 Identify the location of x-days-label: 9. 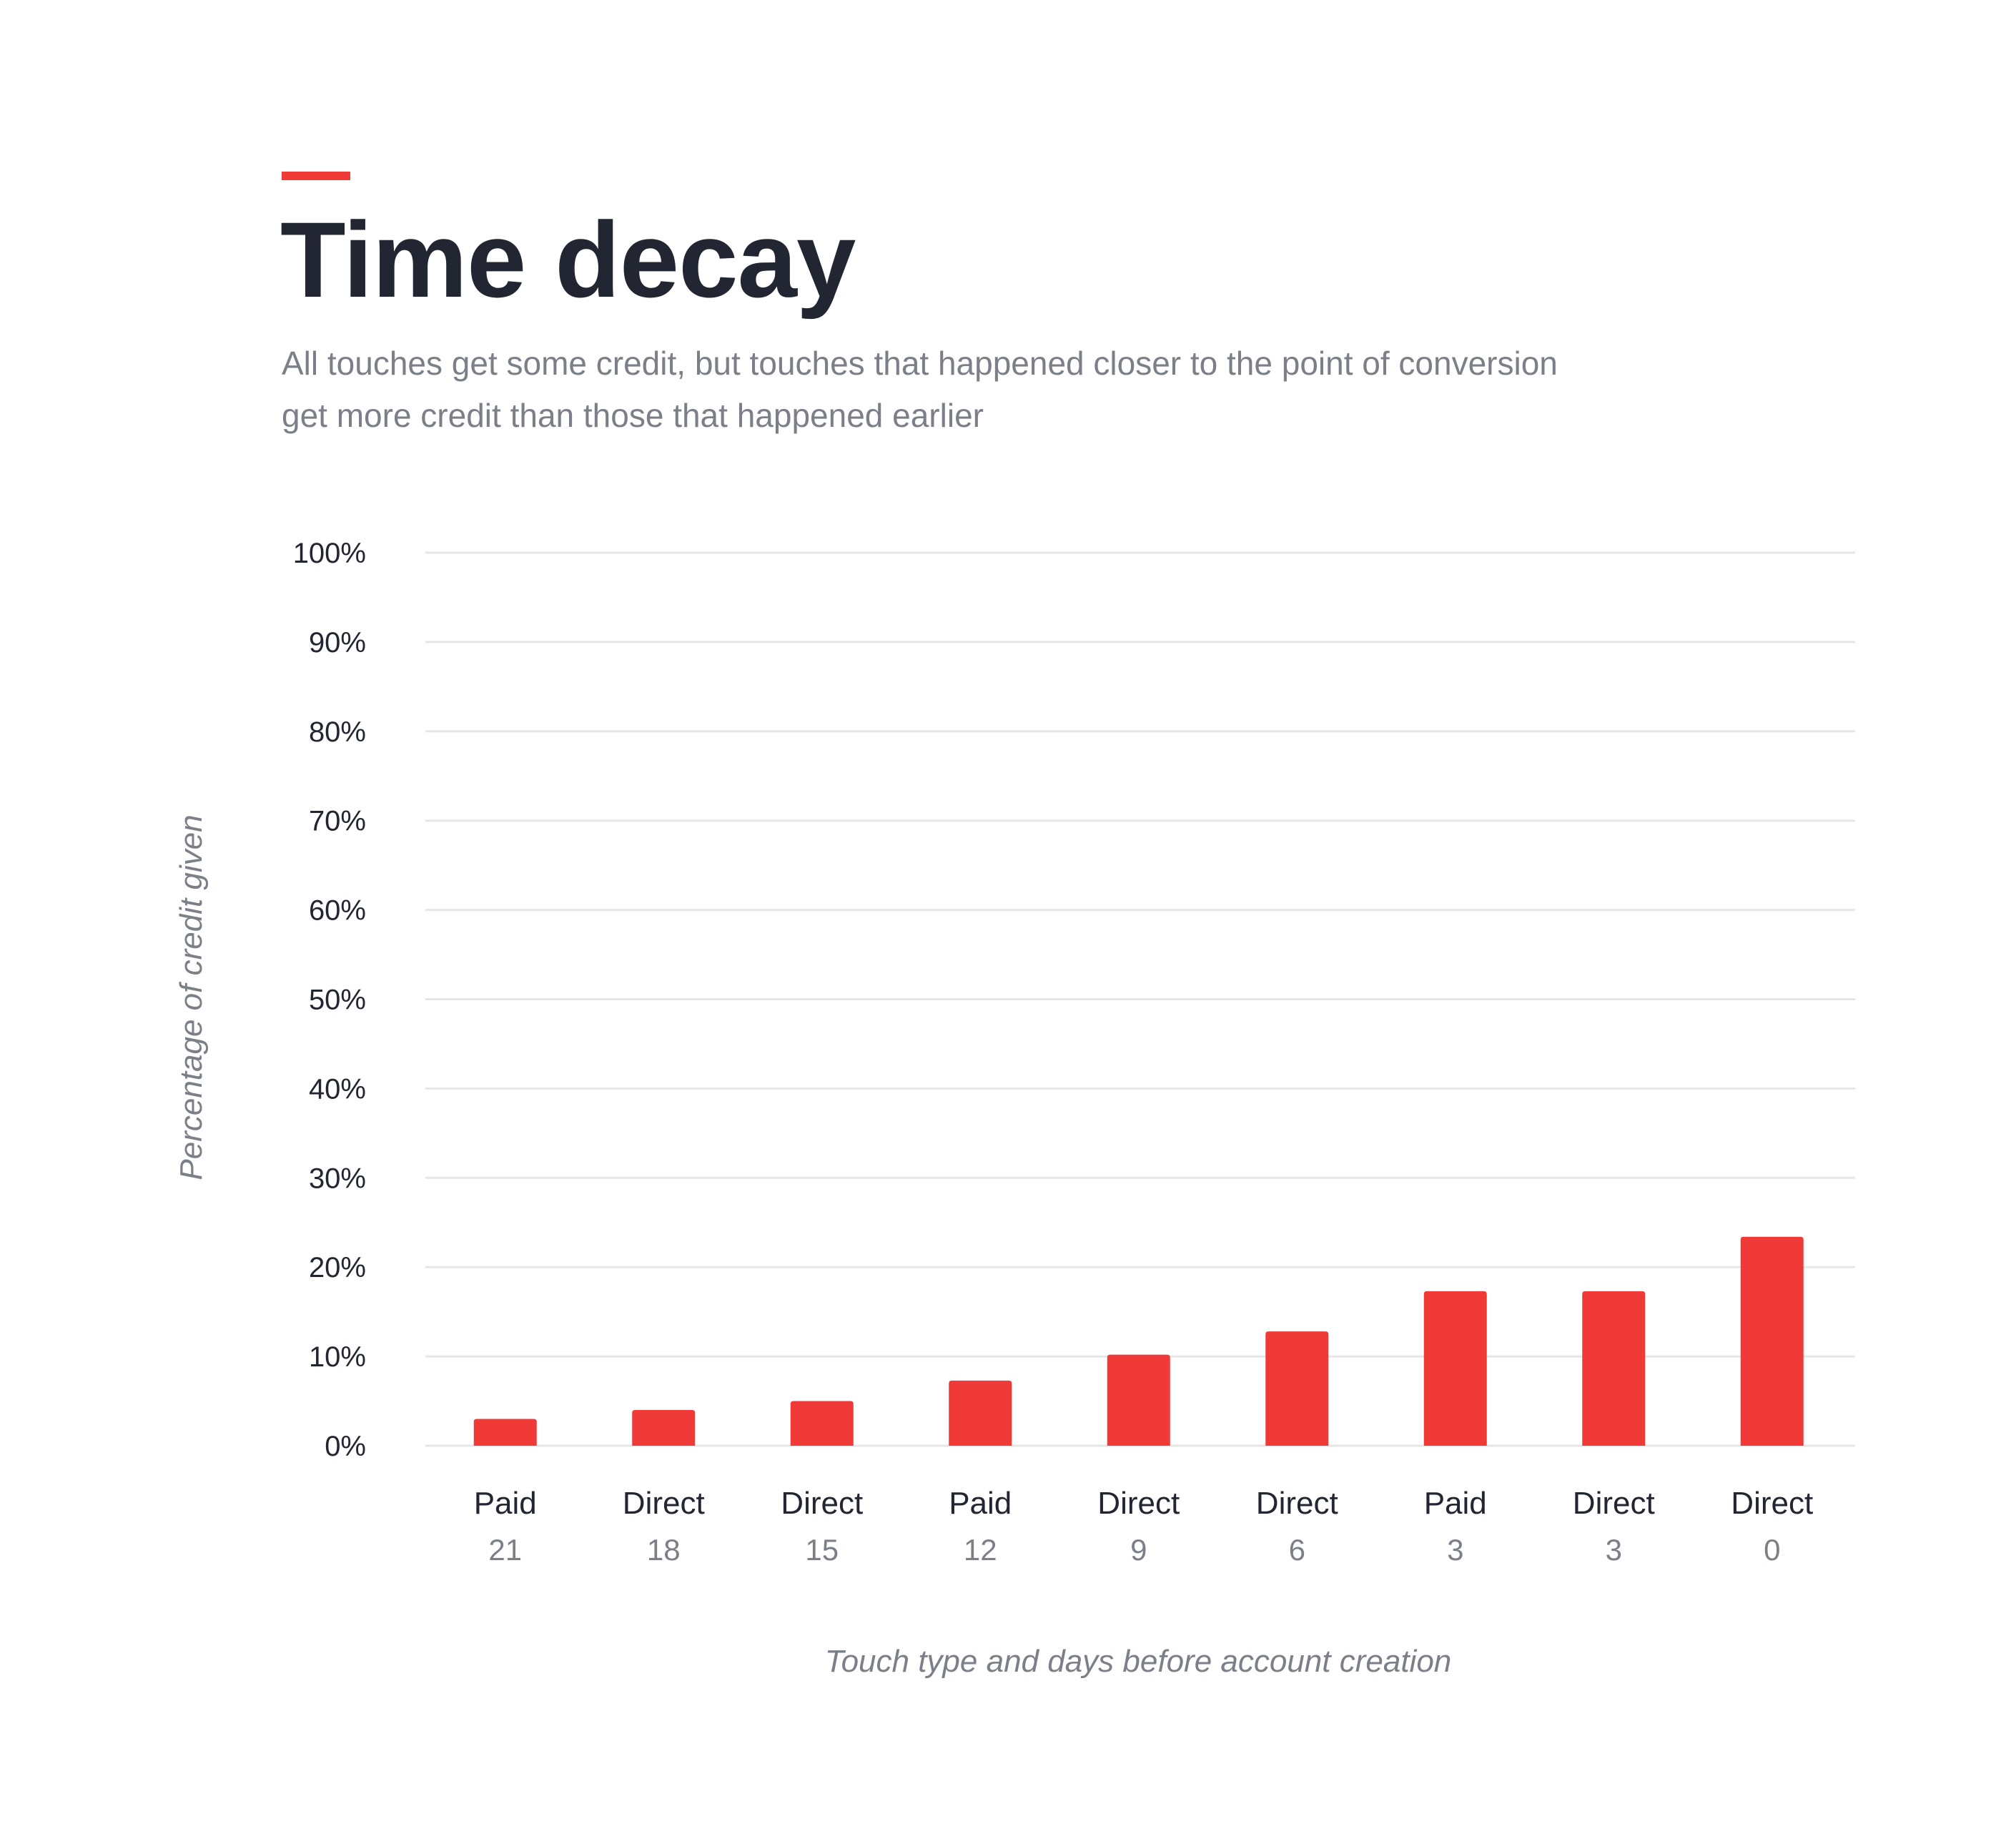
(1138, 1550).